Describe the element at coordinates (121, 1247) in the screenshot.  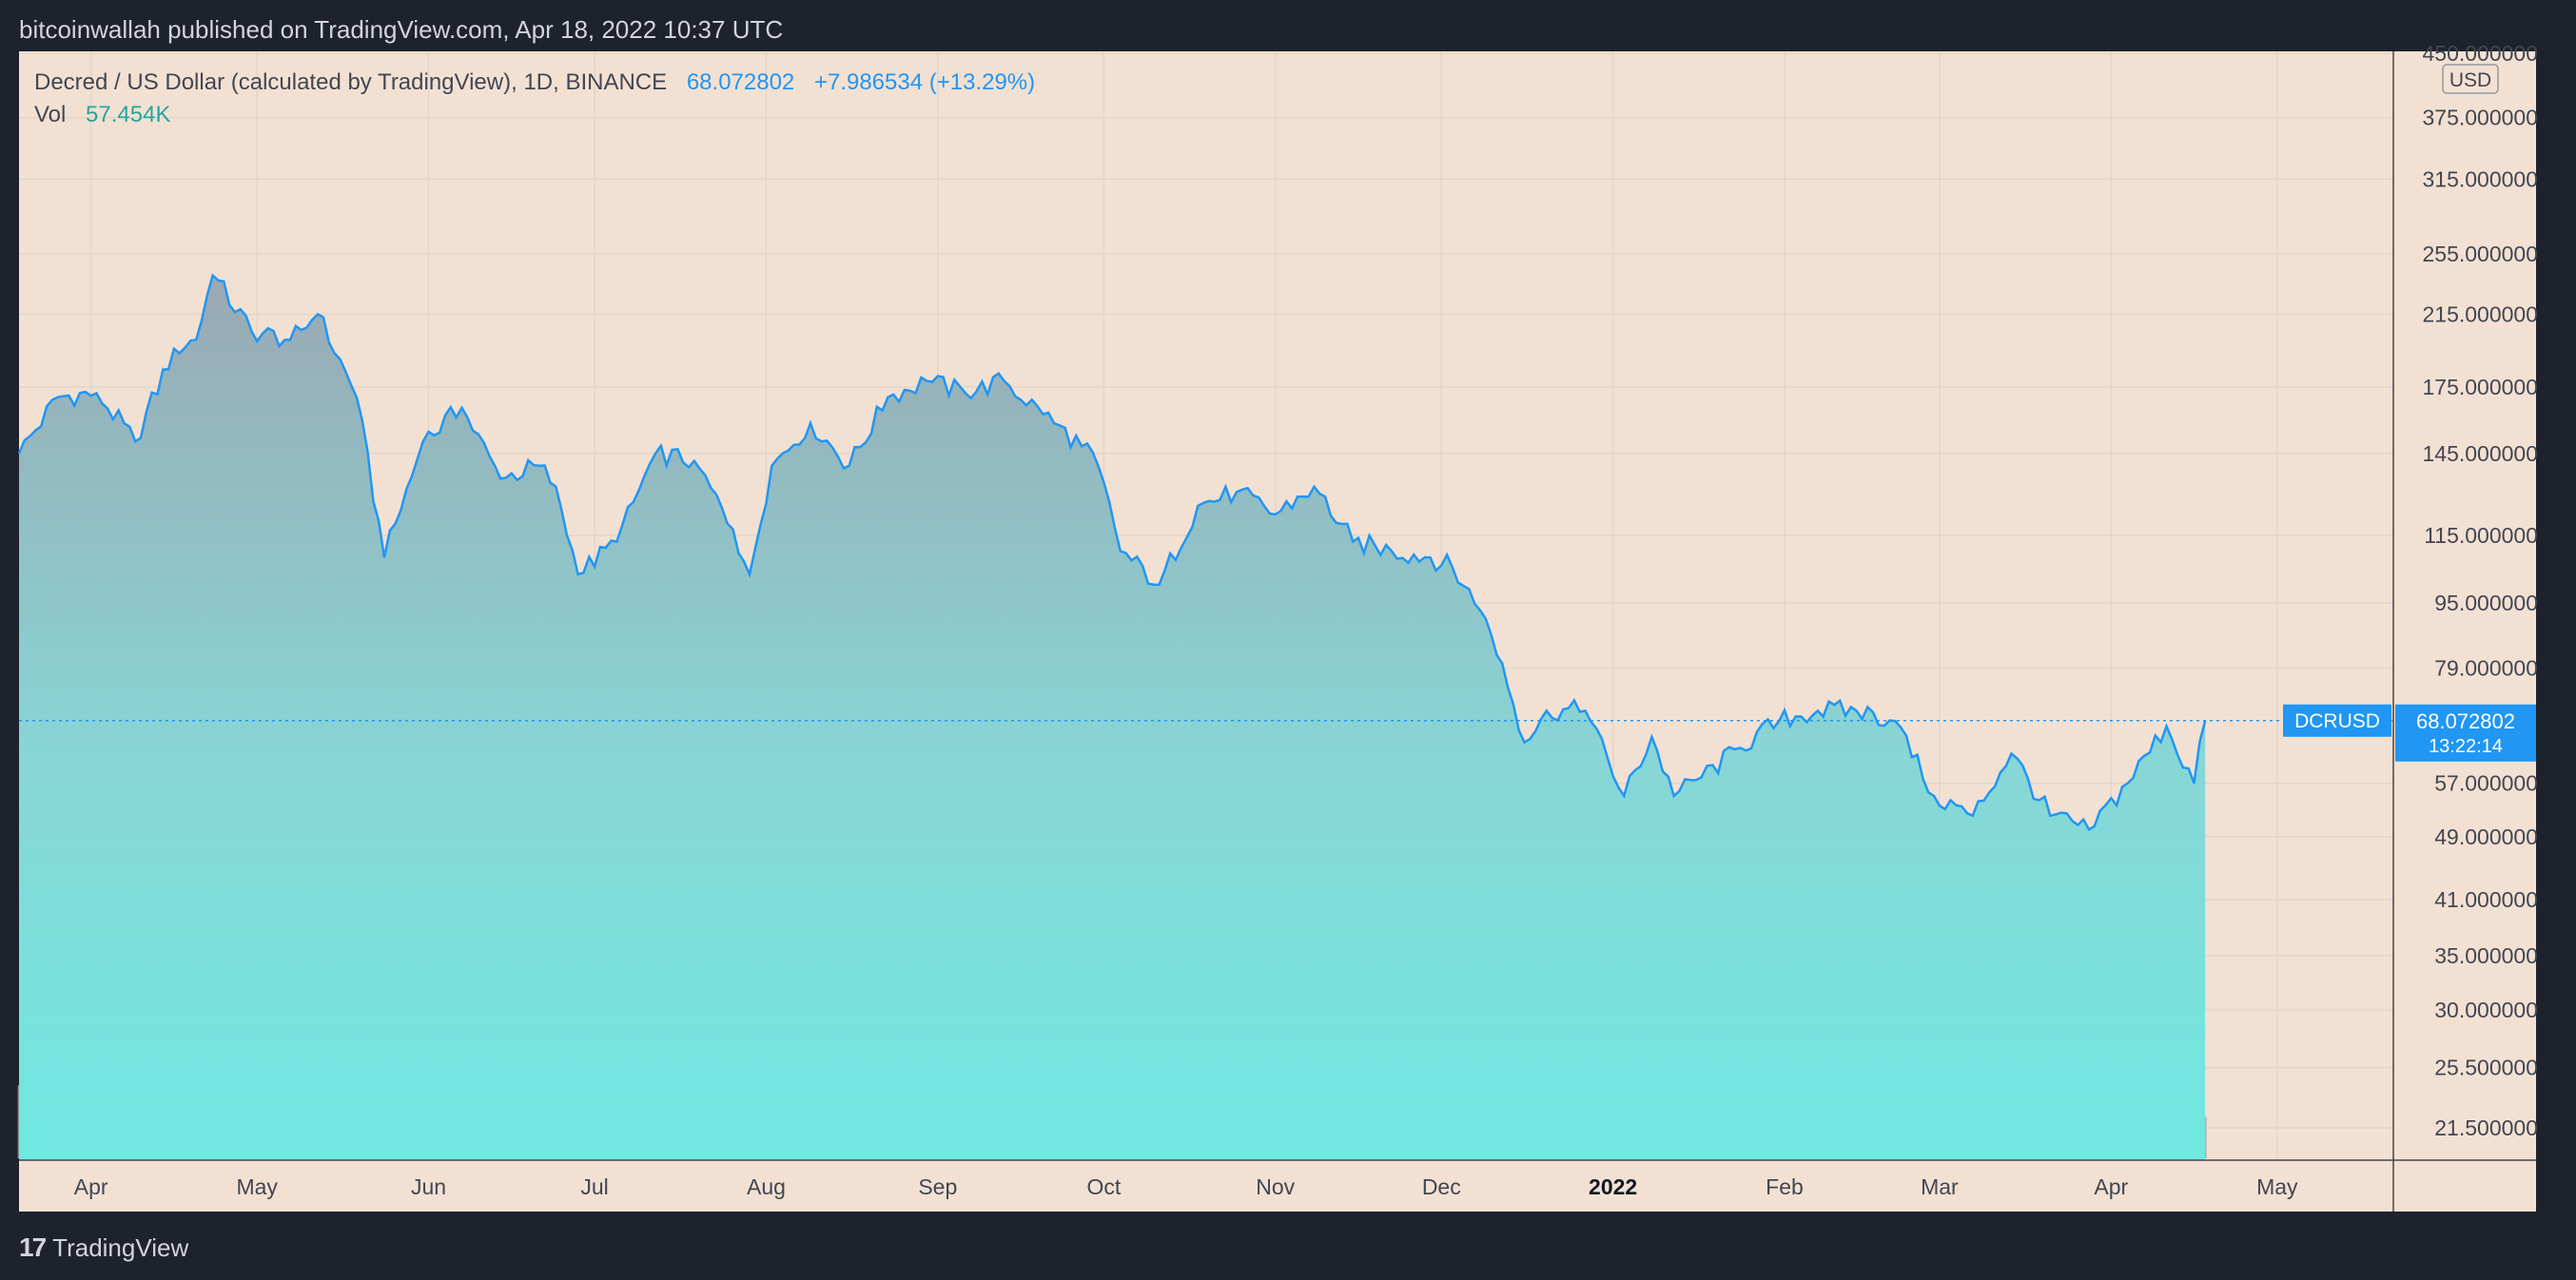
I see `brand-name: TradingView` at that location.